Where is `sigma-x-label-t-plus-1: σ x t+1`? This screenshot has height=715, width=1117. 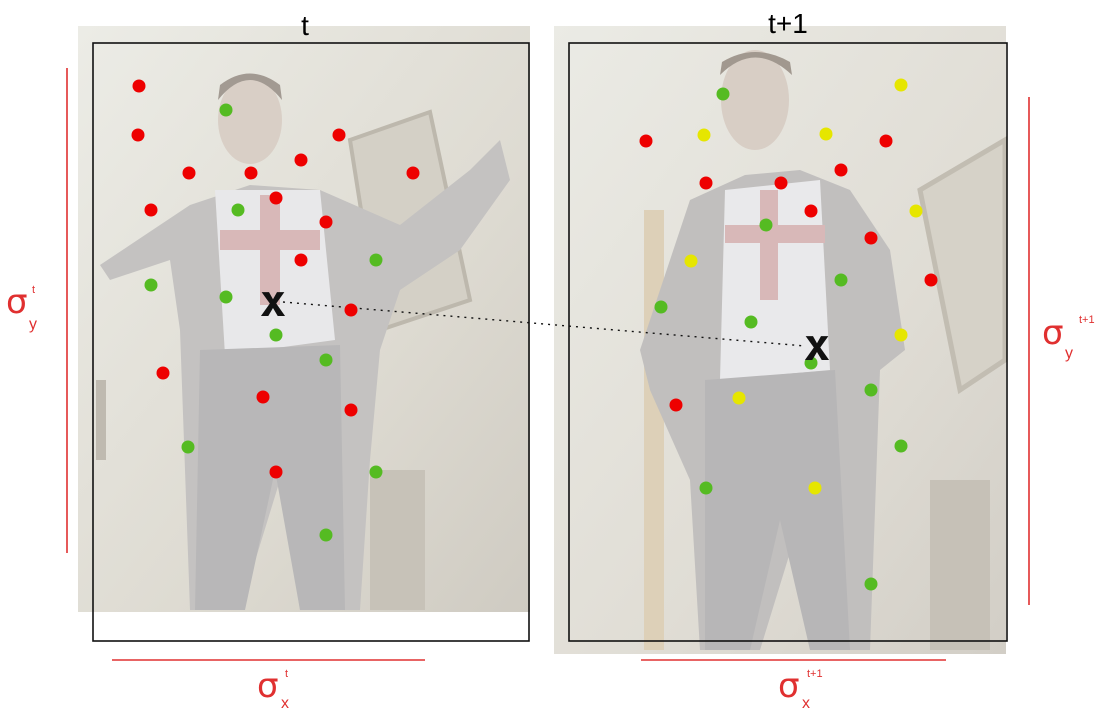
sigma-x-label-t-plus-1: σ x t+1 is located at coordinates (800, 689).